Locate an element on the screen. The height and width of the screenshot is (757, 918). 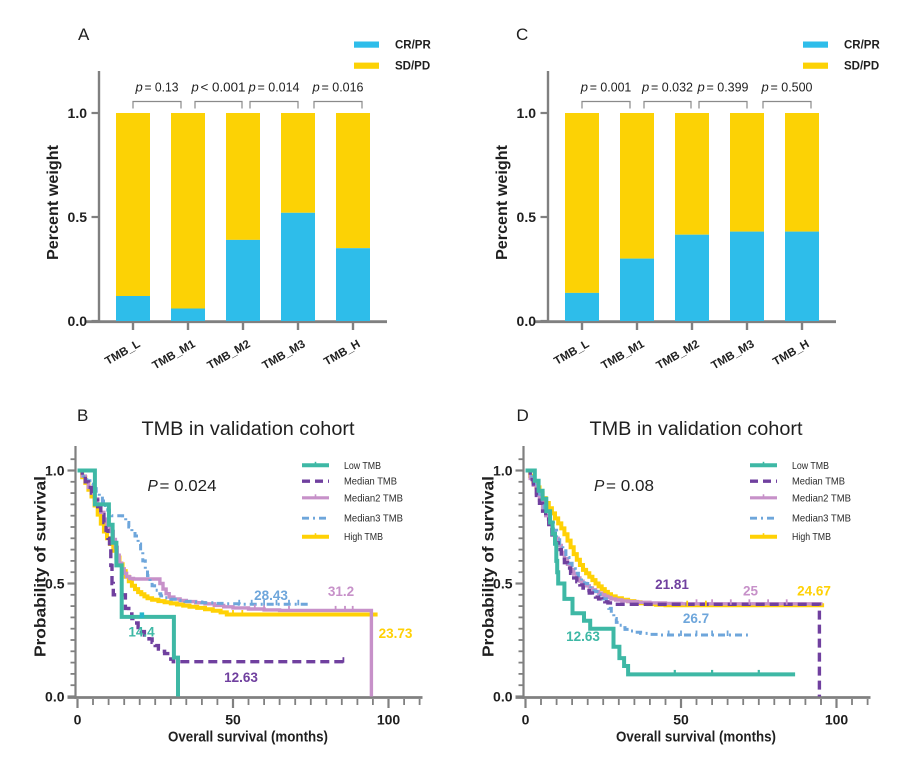
svg-text: 28.43 is located at coordinates (271, 595).